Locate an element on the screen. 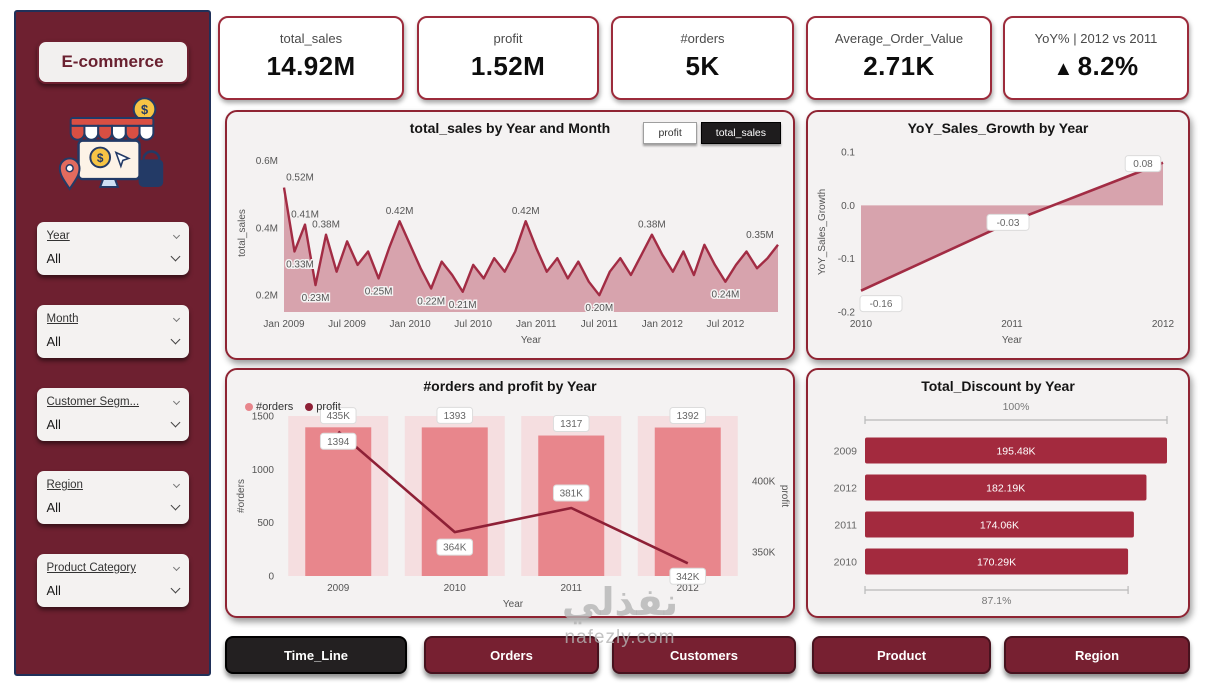 Image resolution: width=1210 pixels, height=687 pixels. svg-text: 2010 is located at coordinates (861, 324).